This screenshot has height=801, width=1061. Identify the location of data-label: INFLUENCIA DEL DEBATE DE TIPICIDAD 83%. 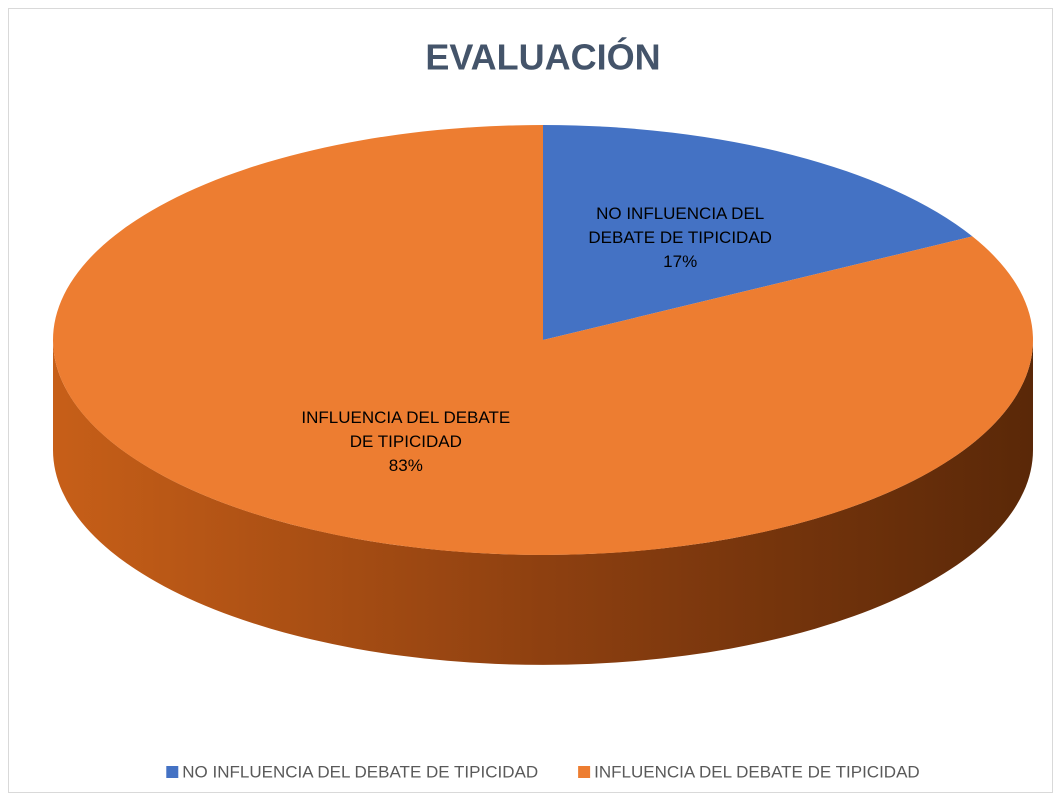
(406, 442).